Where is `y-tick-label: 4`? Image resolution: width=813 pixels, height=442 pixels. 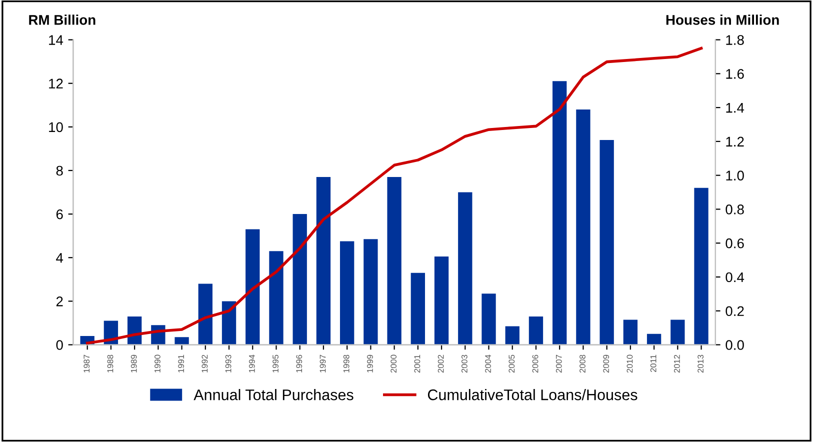
y-tick-label: 4 is located at coordinates (60, 258).